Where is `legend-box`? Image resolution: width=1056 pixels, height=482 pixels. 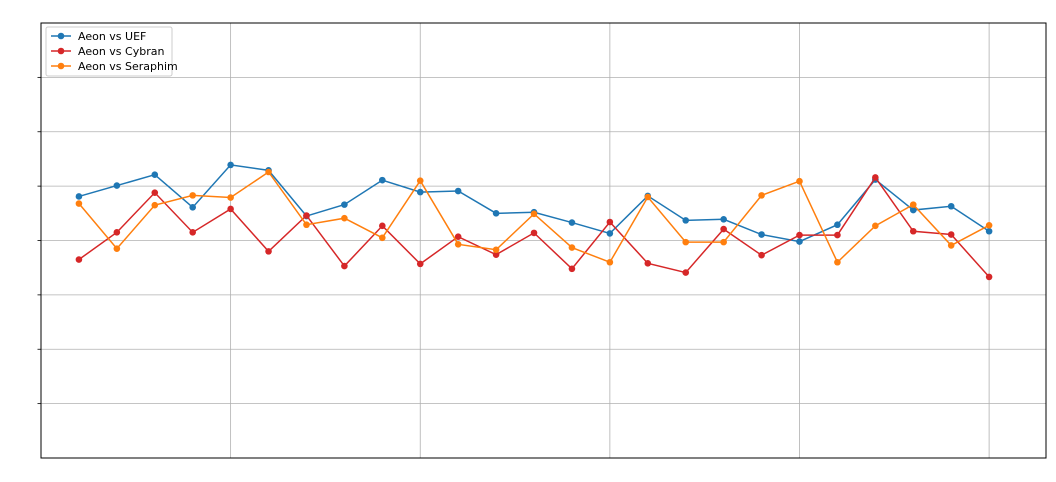 legend-box is located at coordinates (109, 51).